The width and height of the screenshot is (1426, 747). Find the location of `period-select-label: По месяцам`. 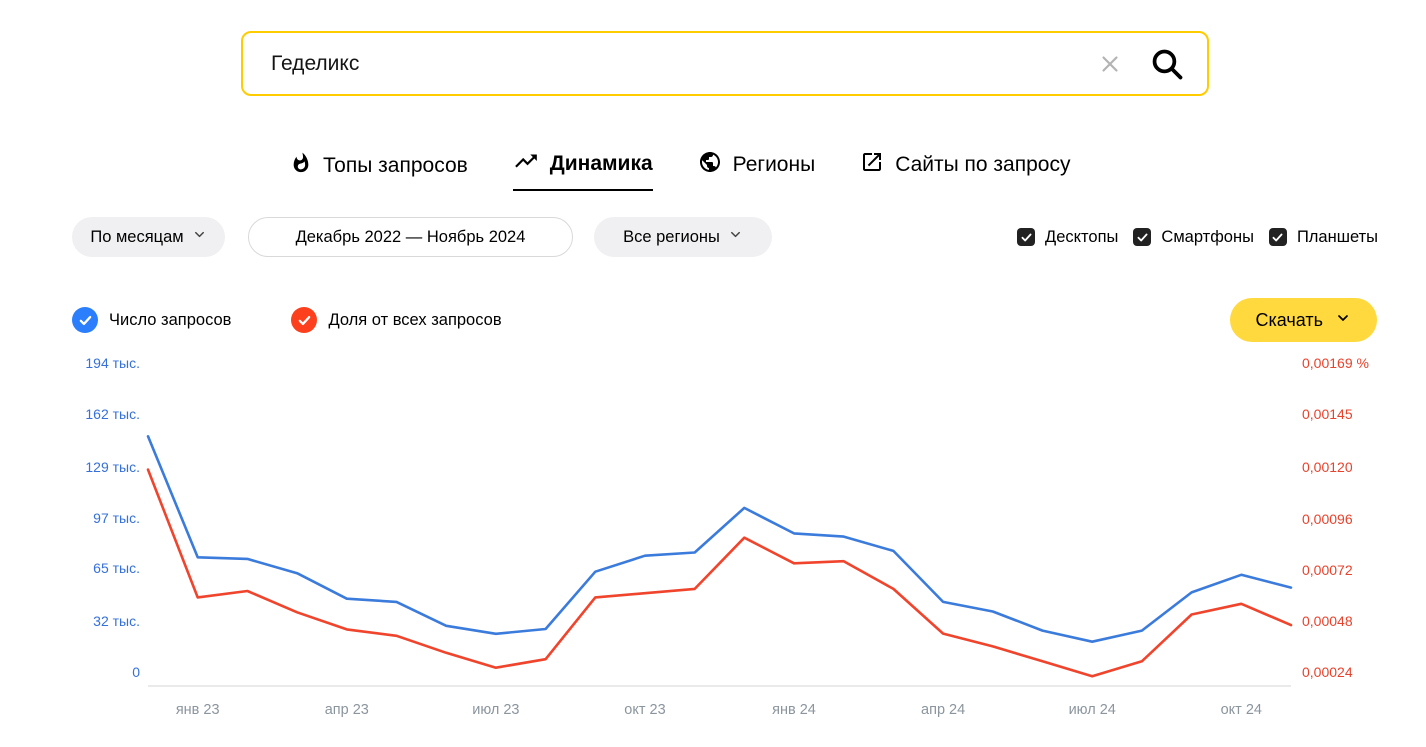

period-select-label: По месяцам is located at coordinates (137, 236).